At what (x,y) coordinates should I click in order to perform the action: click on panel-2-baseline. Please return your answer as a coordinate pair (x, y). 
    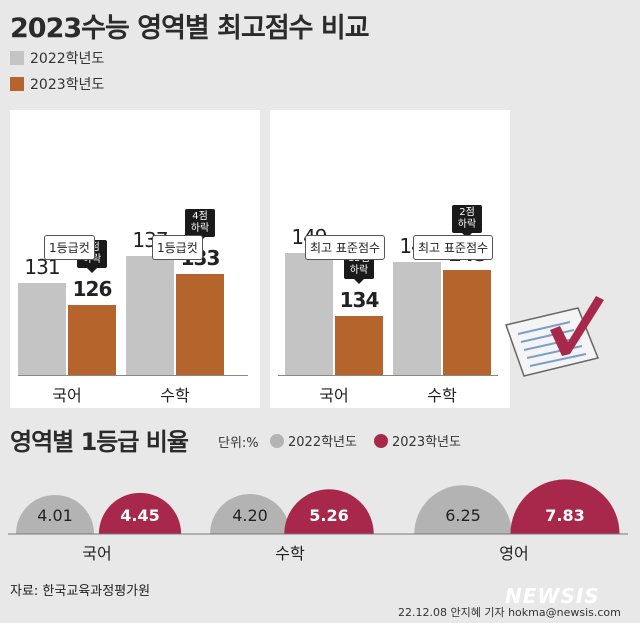
    Looking at the image, I should click on (388, 375).